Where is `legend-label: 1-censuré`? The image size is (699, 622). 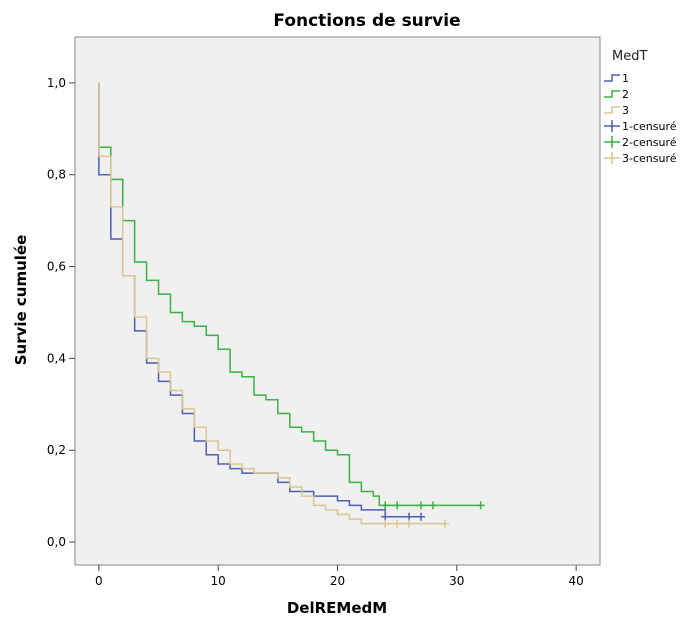
legend-label: 1-censuré is located at coordinates (649, 126).